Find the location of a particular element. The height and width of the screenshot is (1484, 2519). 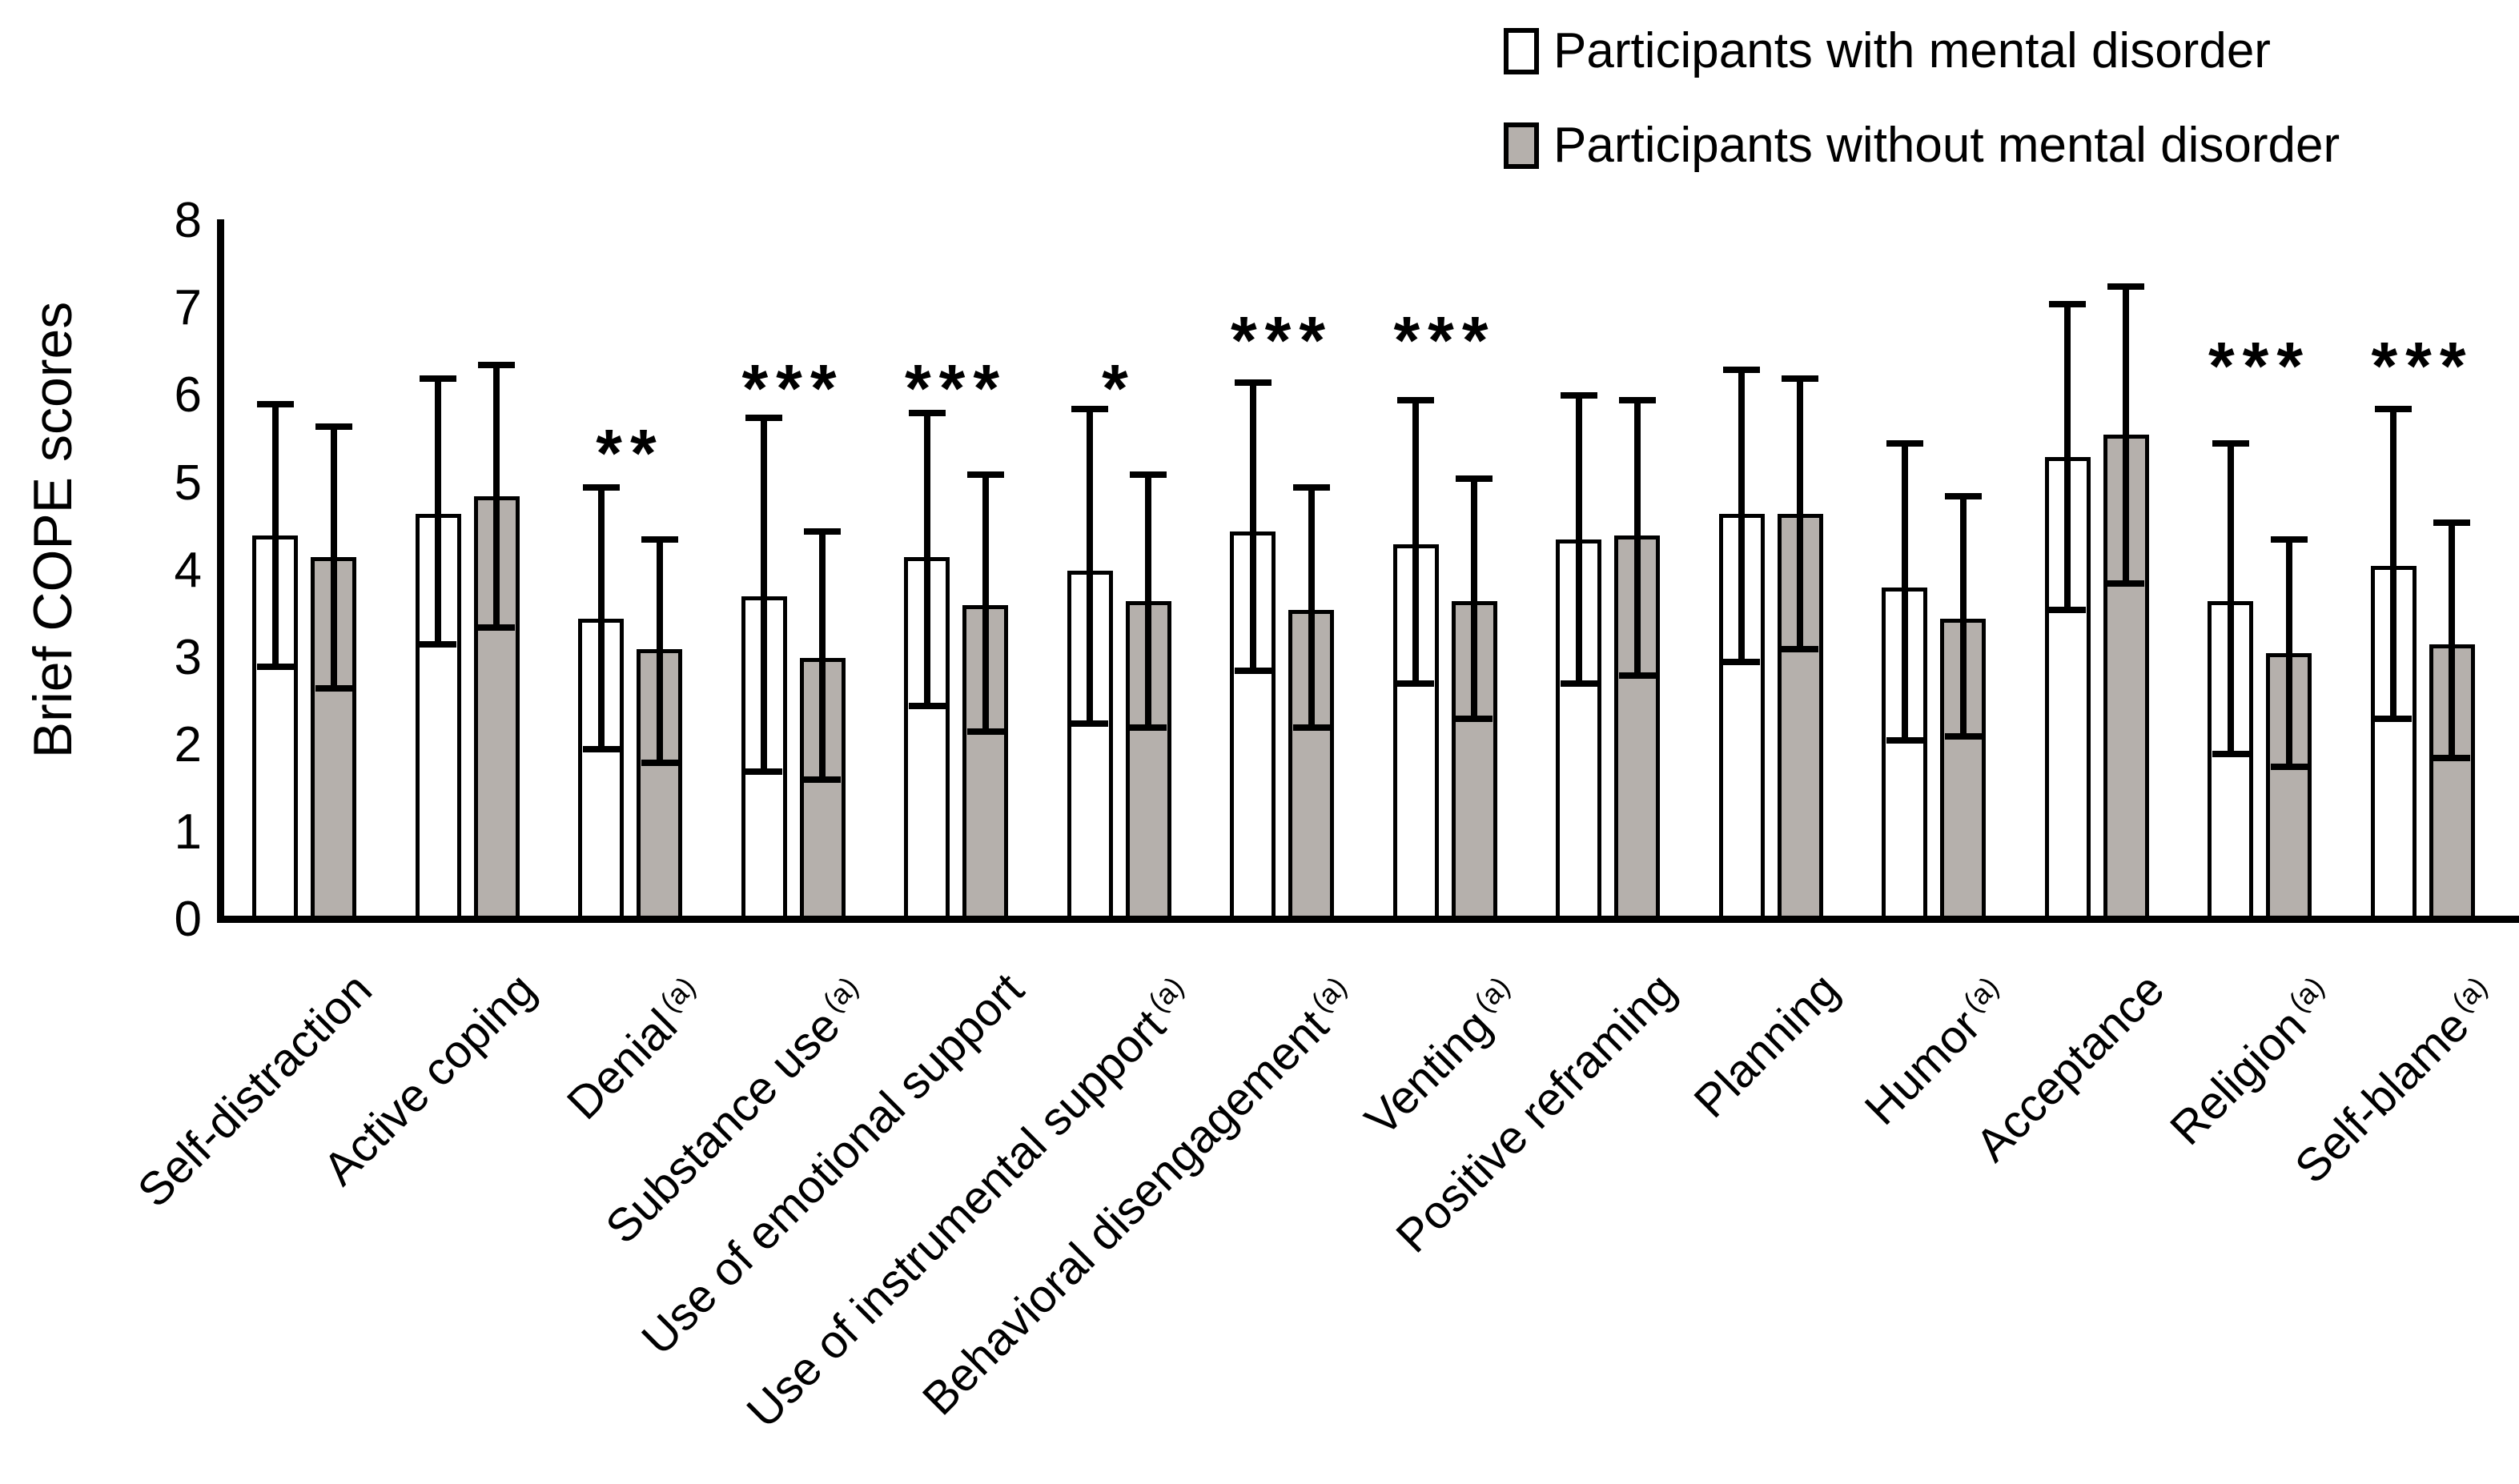

x-label-text-denial: Denial is located at coordinates (621, 1064).